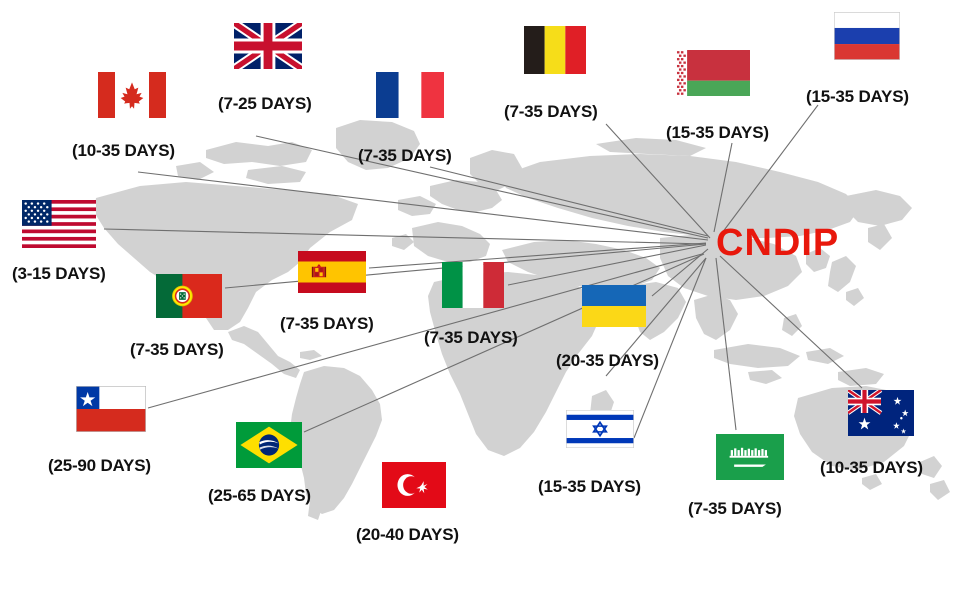 The width and height of the screenshot is (960, 600). I want to click on flag-chile, so click(111, 409).